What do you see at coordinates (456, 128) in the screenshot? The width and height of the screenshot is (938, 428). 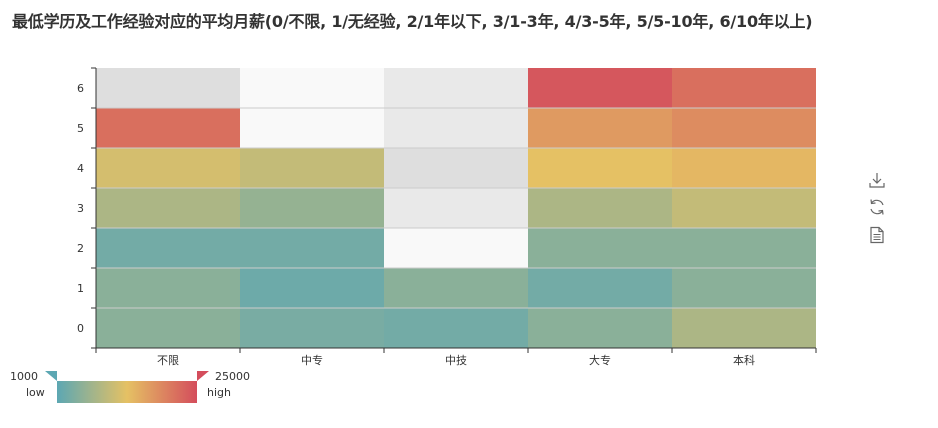 I see `heatmap-cell-中技-5` at bounding box center [456, 128].